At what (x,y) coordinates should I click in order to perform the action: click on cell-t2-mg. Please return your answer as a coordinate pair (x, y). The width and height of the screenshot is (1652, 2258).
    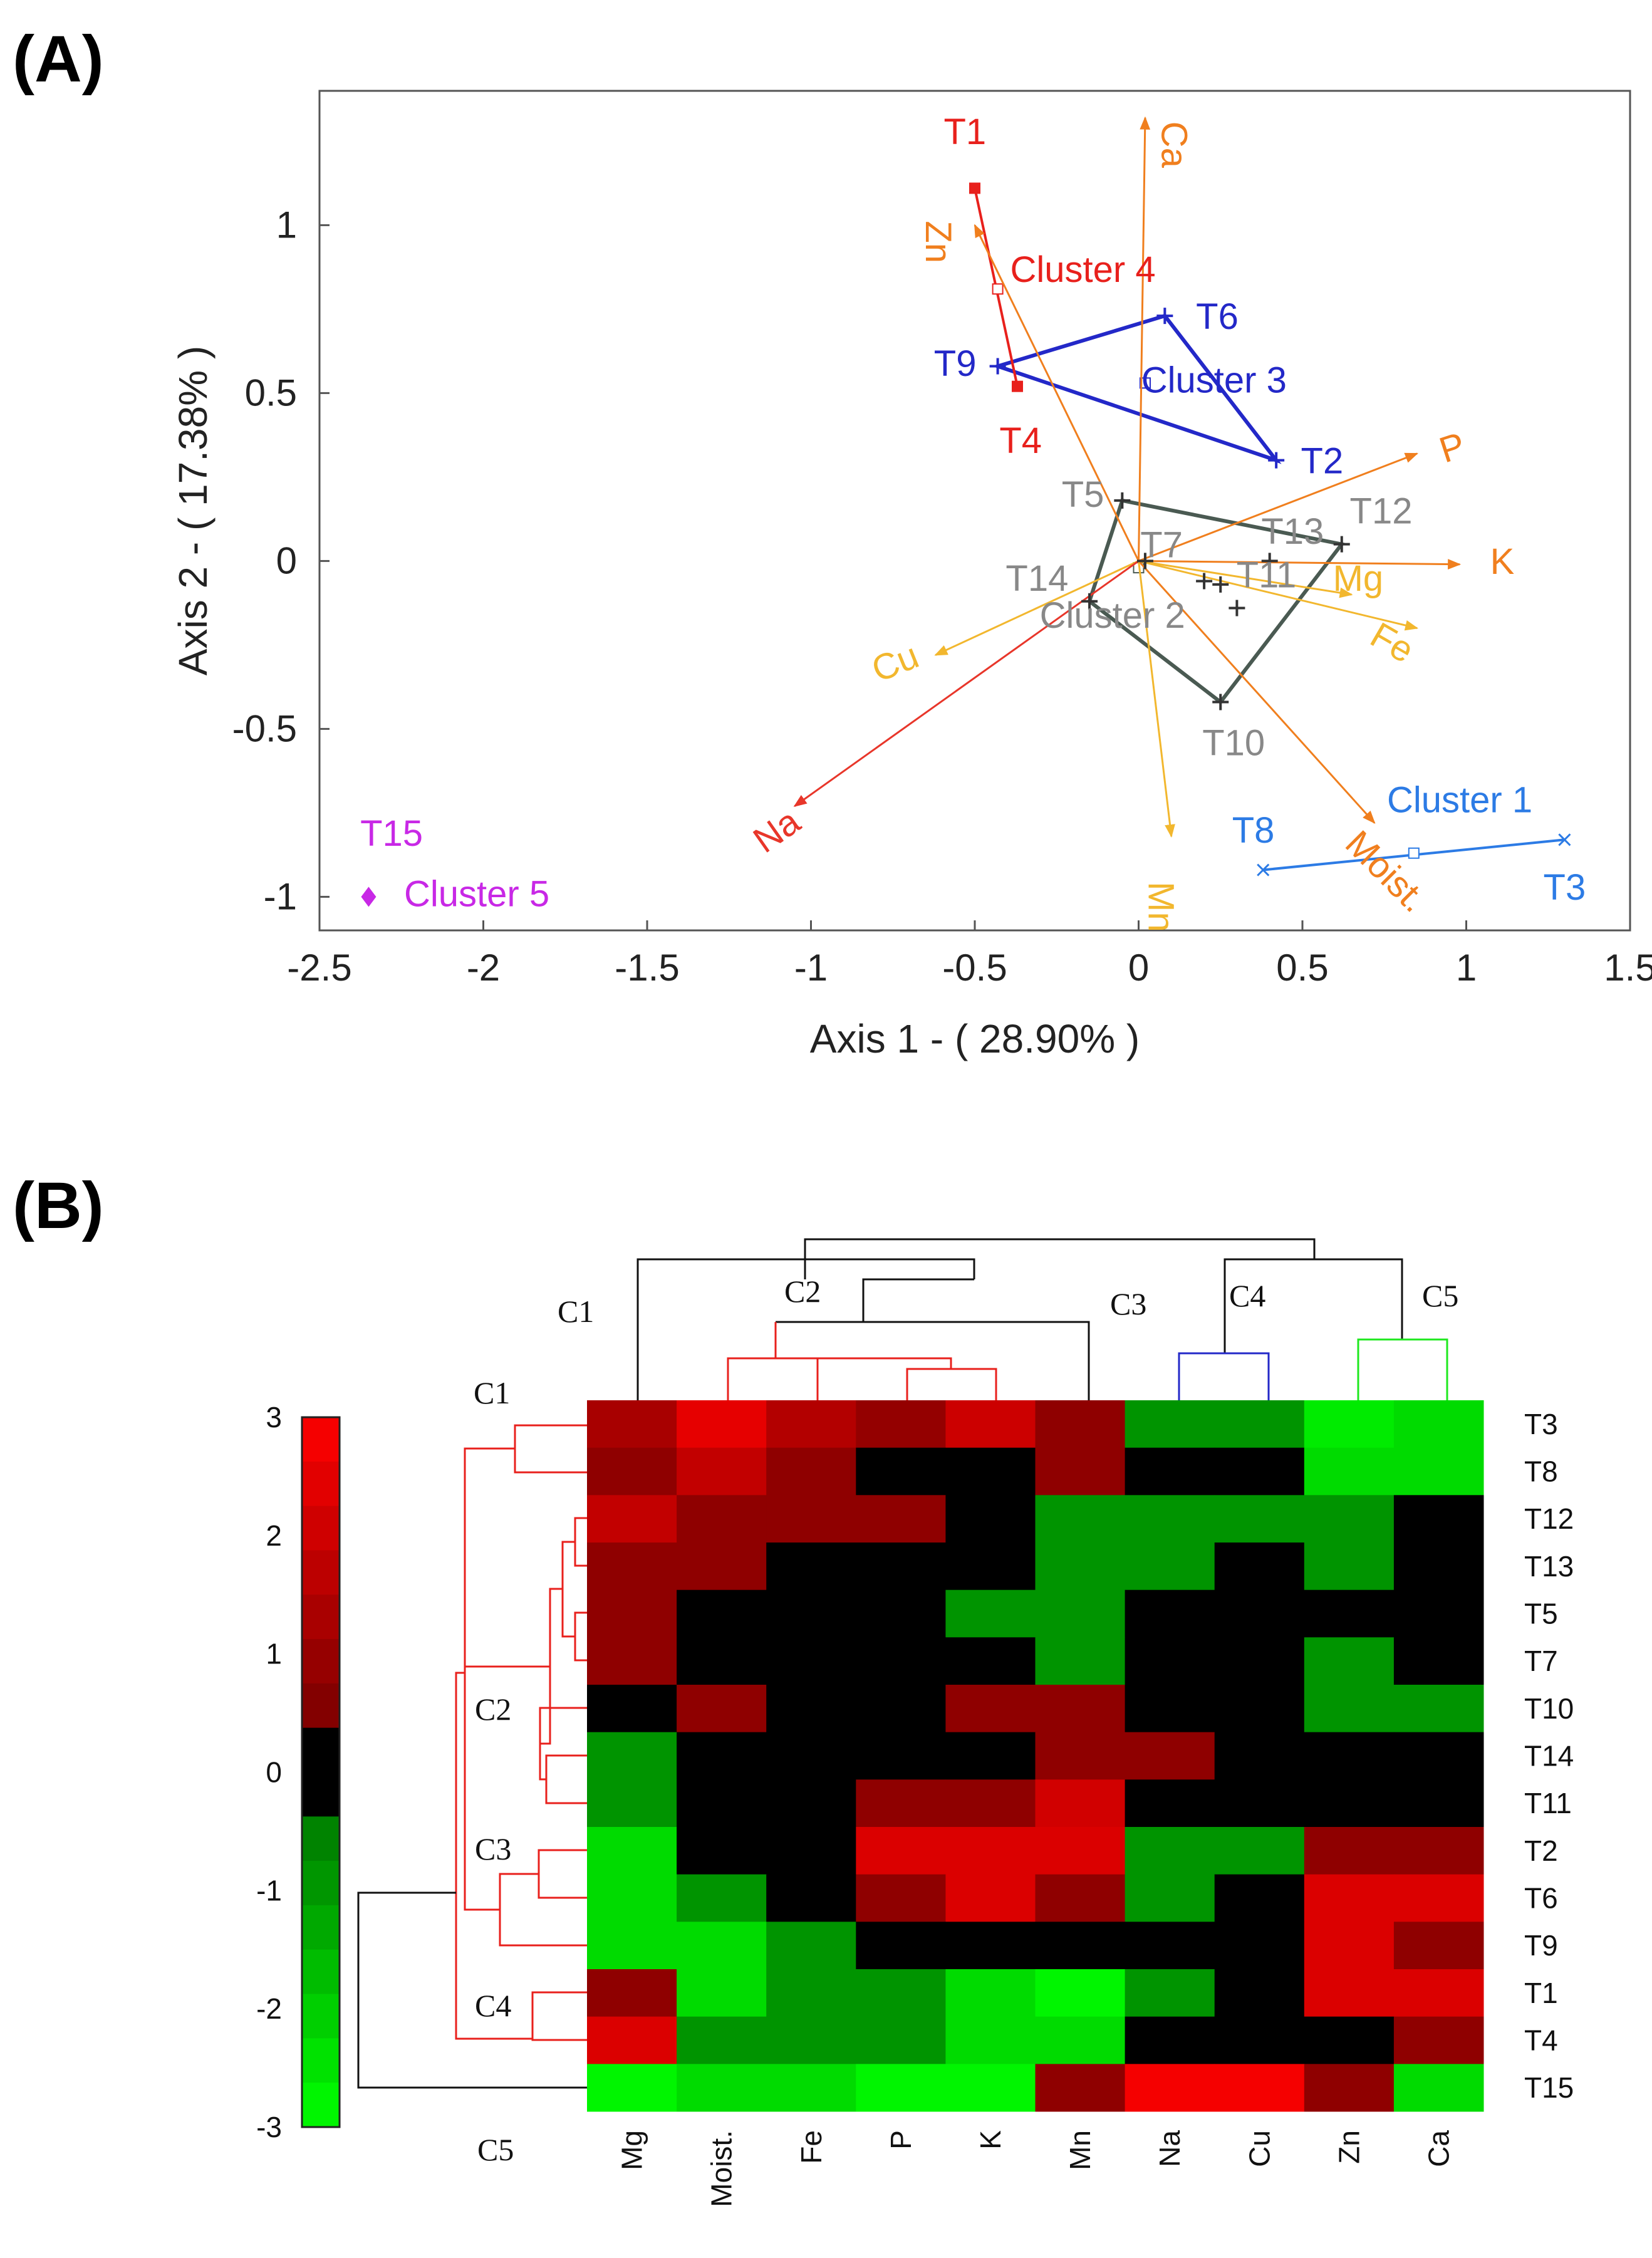
    Looking at the image, I should click on (632, 1851).